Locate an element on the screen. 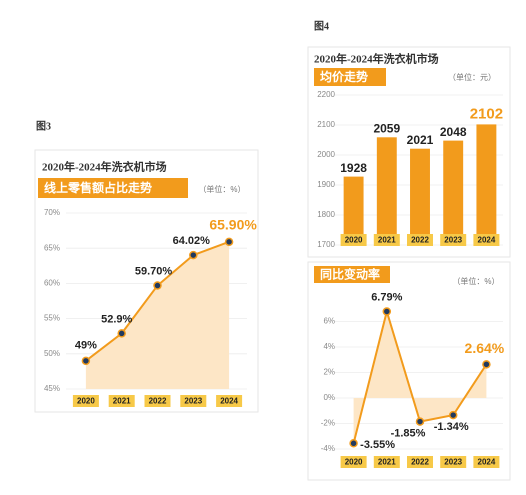 This screenshot has height=495, width=526. y-tick-label: 4% is located at coordinates (329, 346).